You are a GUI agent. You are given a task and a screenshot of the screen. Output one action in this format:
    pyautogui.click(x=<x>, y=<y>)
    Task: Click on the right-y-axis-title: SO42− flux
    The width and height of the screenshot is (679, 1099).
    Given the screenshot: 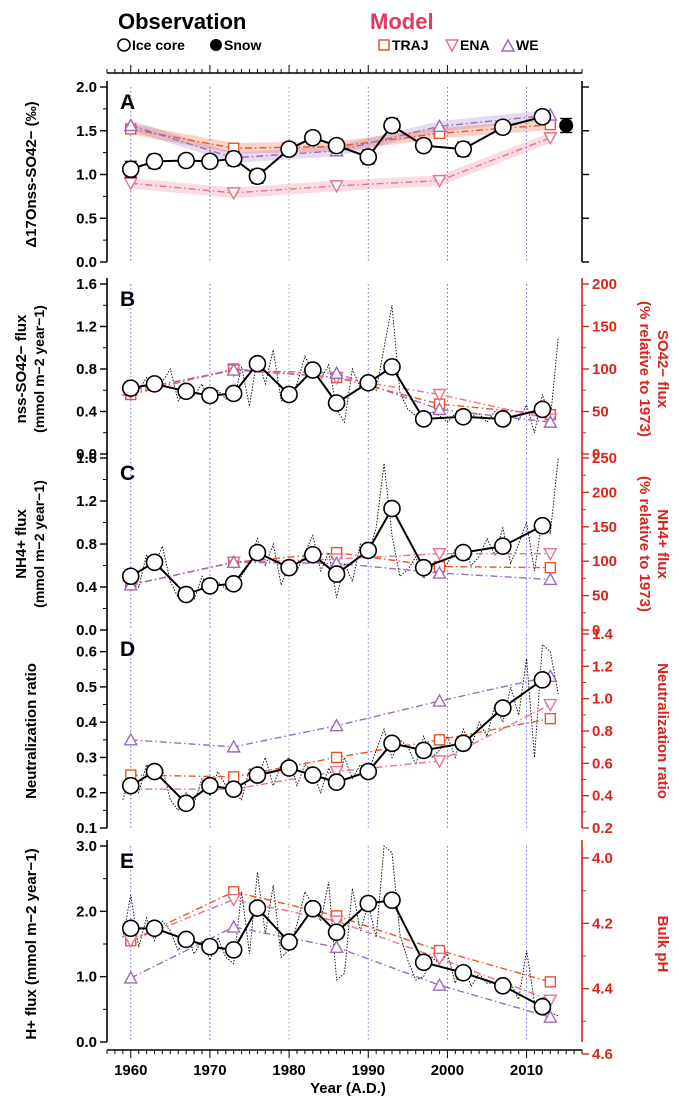 What is the action you would take?
    pyautogui.click(x=662, y=369)
    